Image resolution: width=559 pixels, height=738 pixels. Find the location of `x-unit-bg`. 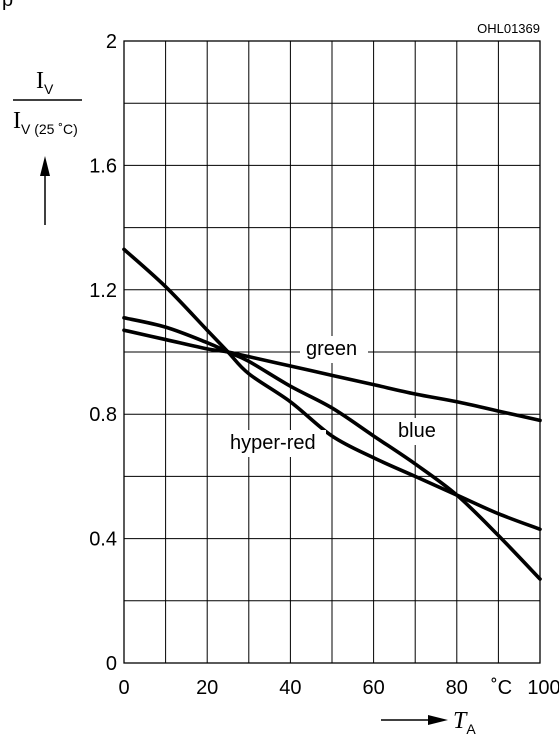

x-unit-bg is located at coordinates (506, 688).